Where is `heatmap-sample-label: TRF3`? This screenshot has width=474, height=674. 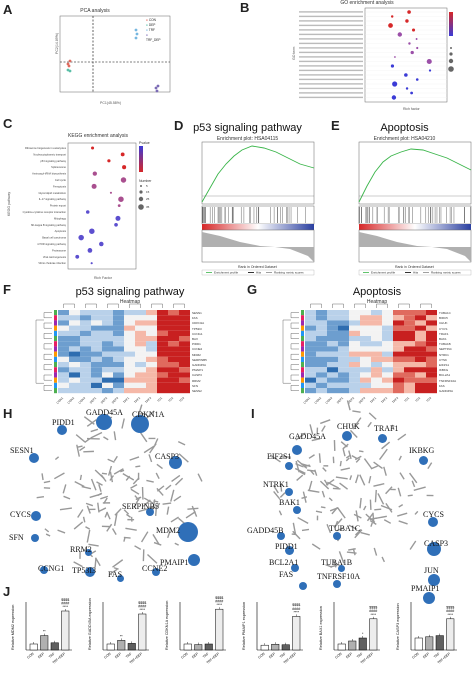 heatmap-sample-label: TRF3 is located at coordinates (395, 400).